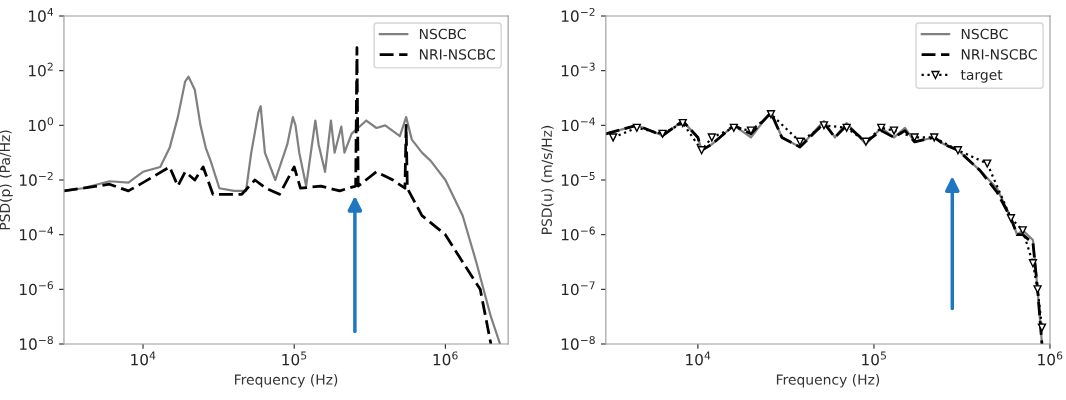 This screenshot has width=1066, height=400. Describe the element at coordinates (981, 76) in the screenshot. I see `legend-label: target` at that location.